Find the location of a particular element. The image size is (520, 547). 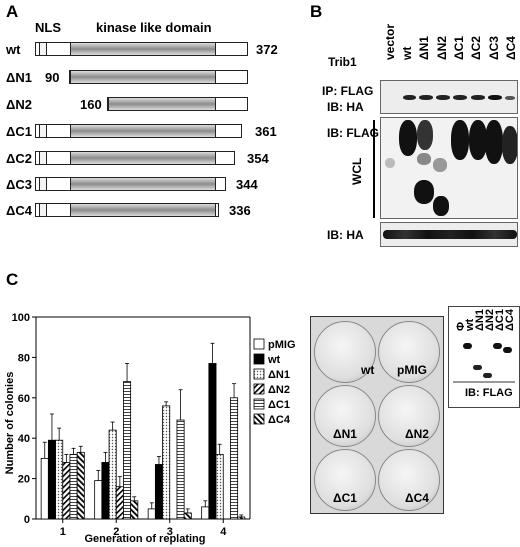

construct-row-dc3: ΔC3 344 is located at coordinates (140, 185).